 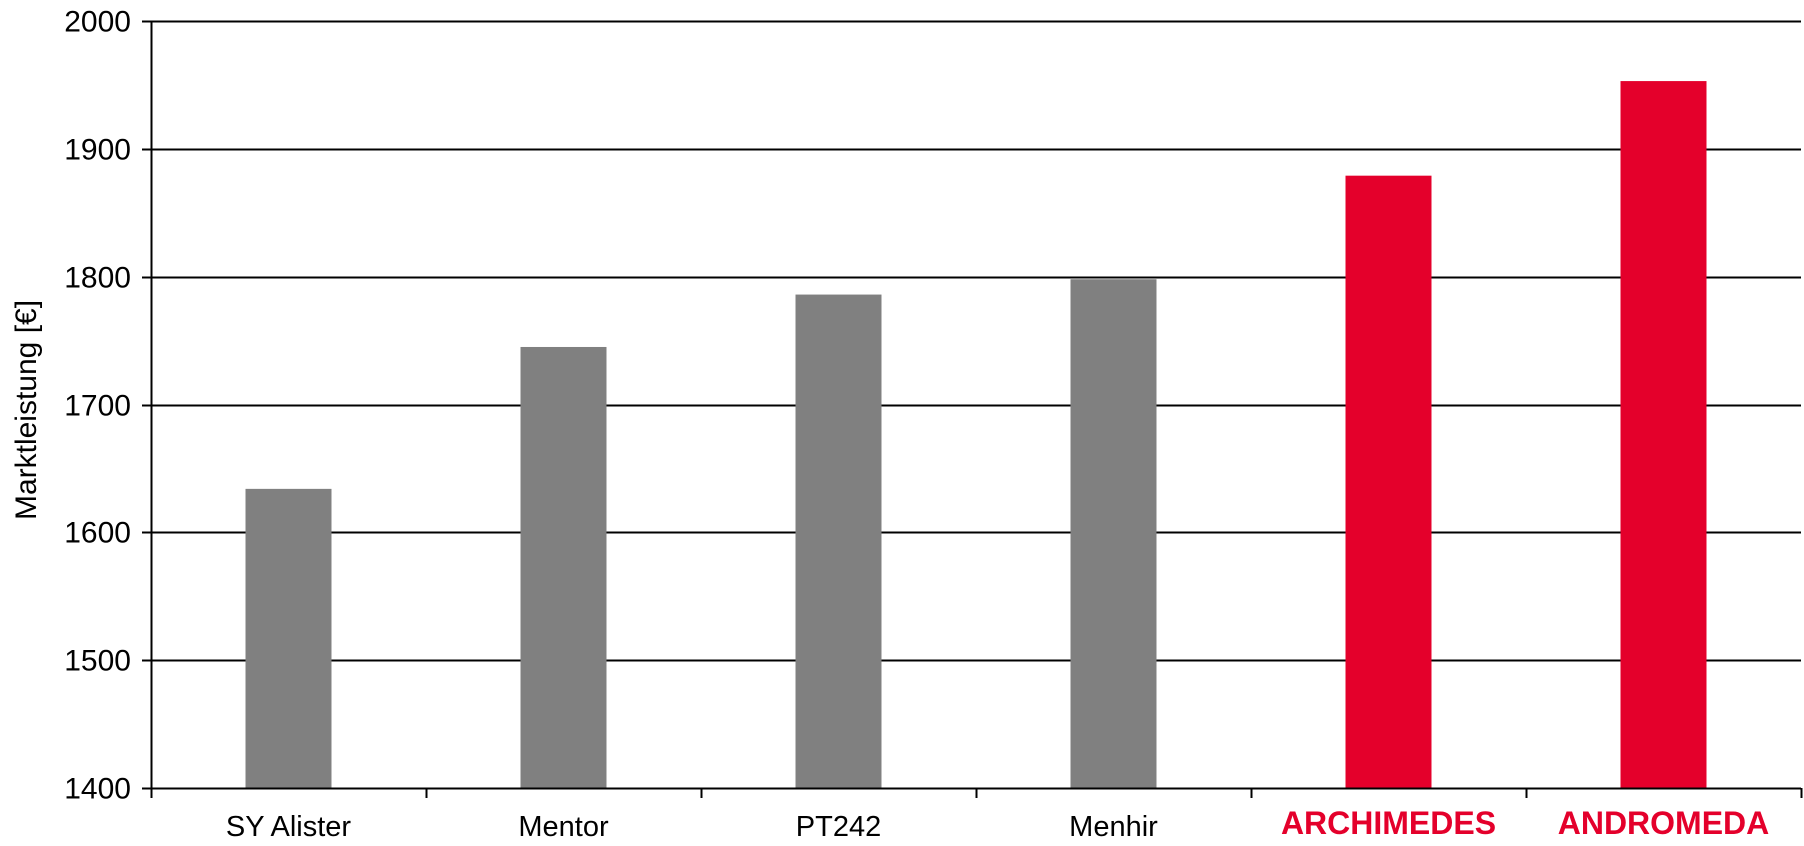 I want to click on y-tick-label: 2000, so click(x=97, y=22).